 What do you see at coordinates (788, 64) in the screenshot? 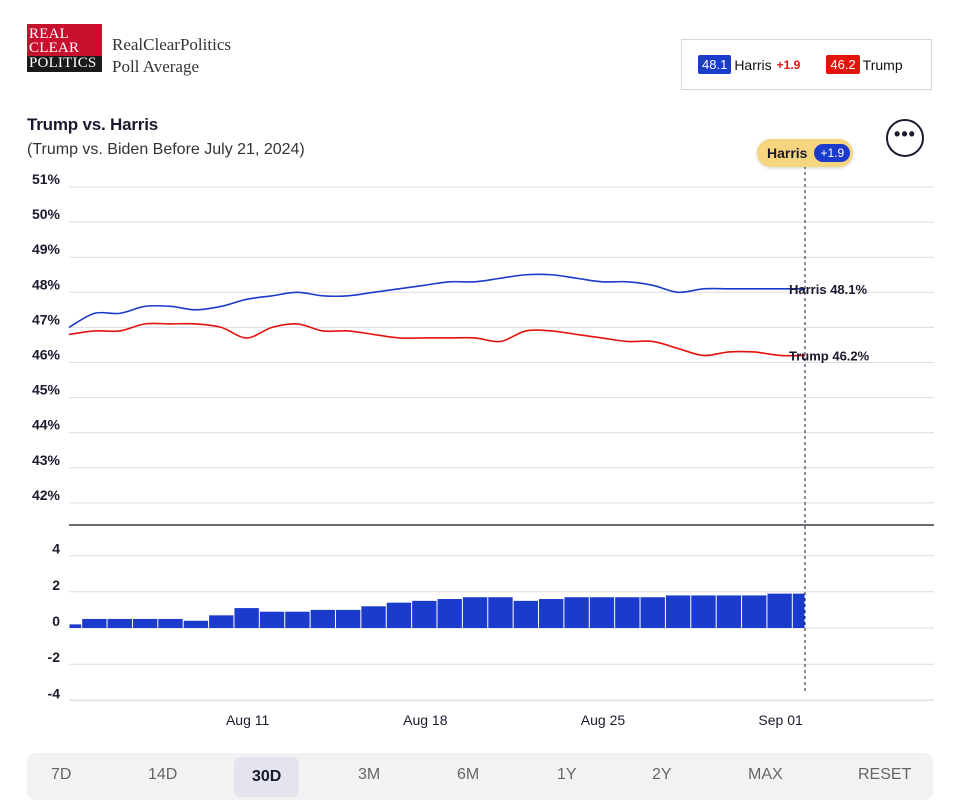
I see `legend-harris-spread: +1.9` at bounding box center [788, 64].